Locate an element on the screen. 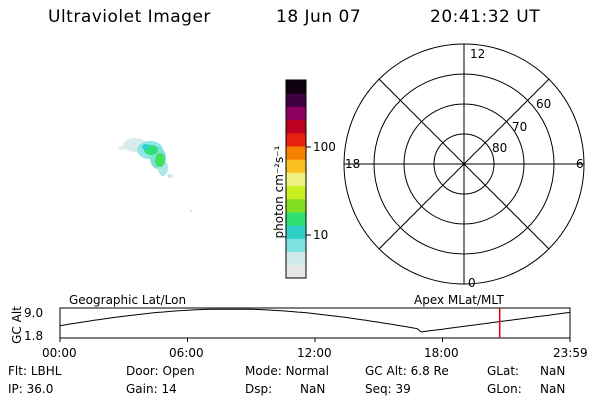 The width and height of the screenshot is (600, 400). mlt-label-6: 6 is located at coordinates (580, 164).